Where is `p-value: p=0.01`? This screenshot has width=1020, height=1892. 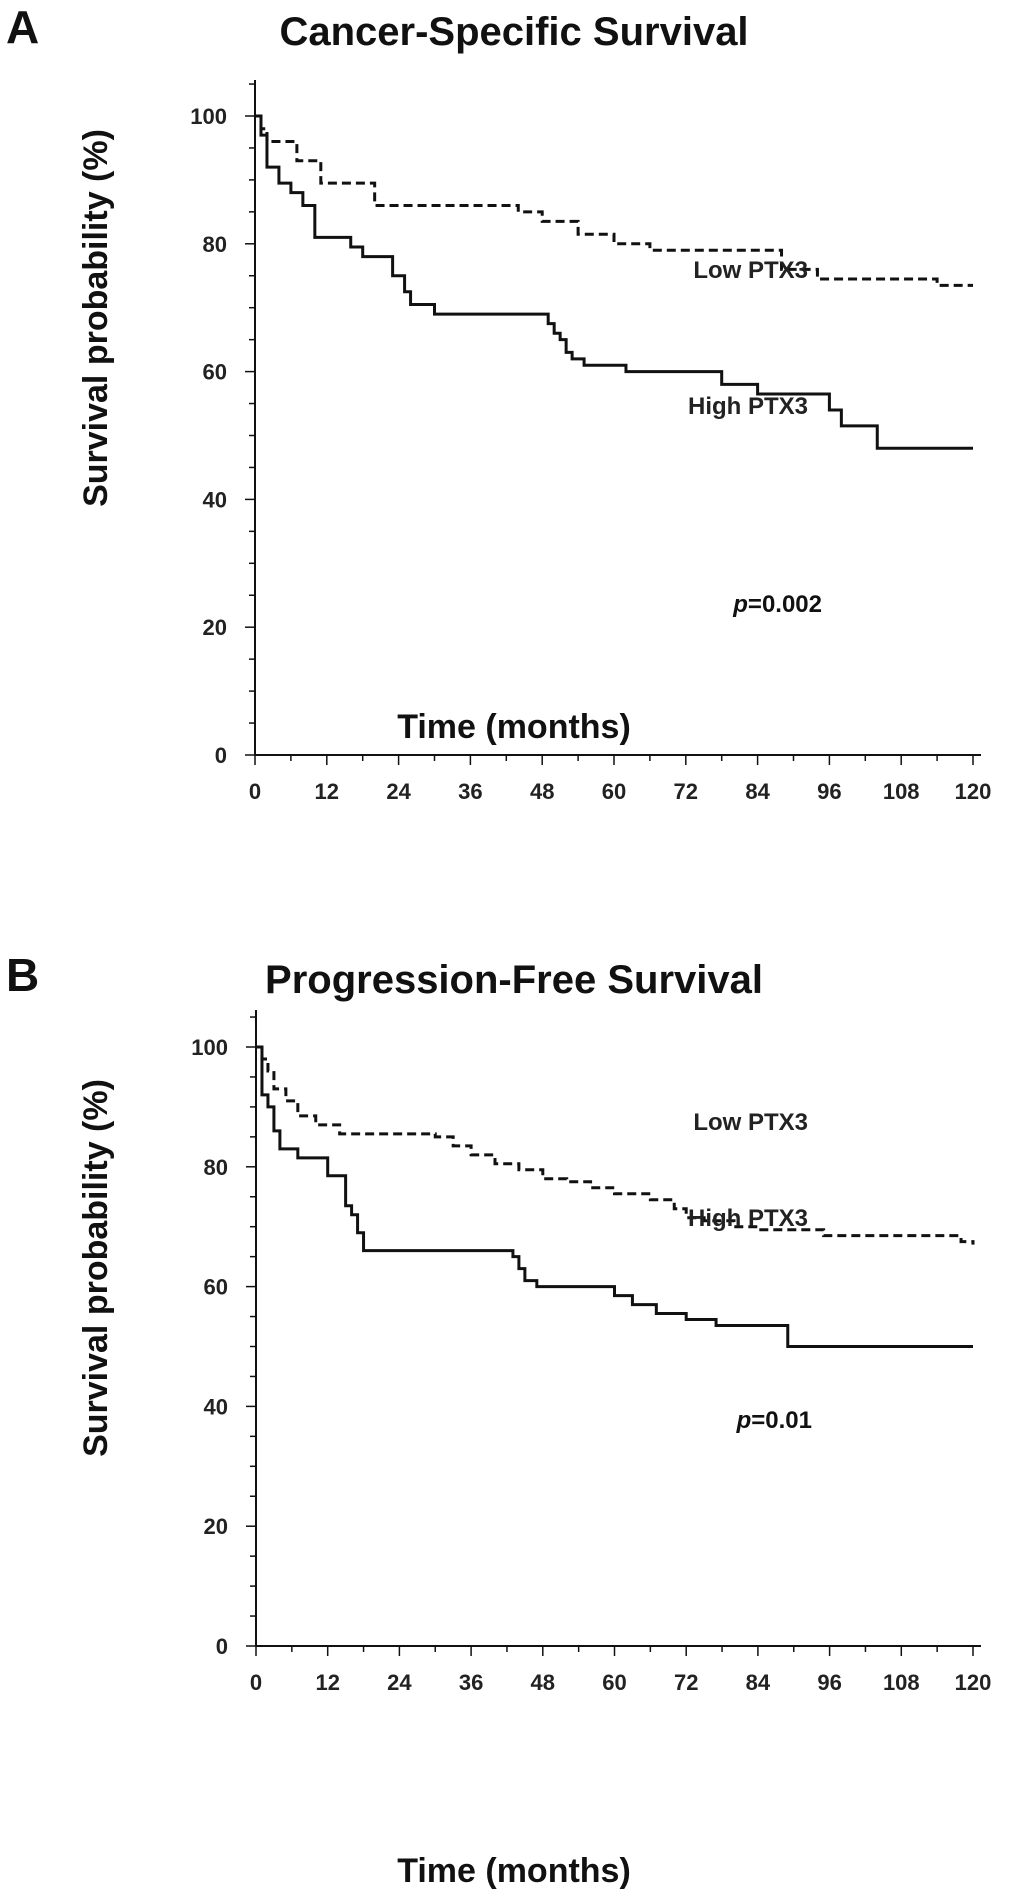 p-value: p=0.01 is located at coordinates (774, 1420).